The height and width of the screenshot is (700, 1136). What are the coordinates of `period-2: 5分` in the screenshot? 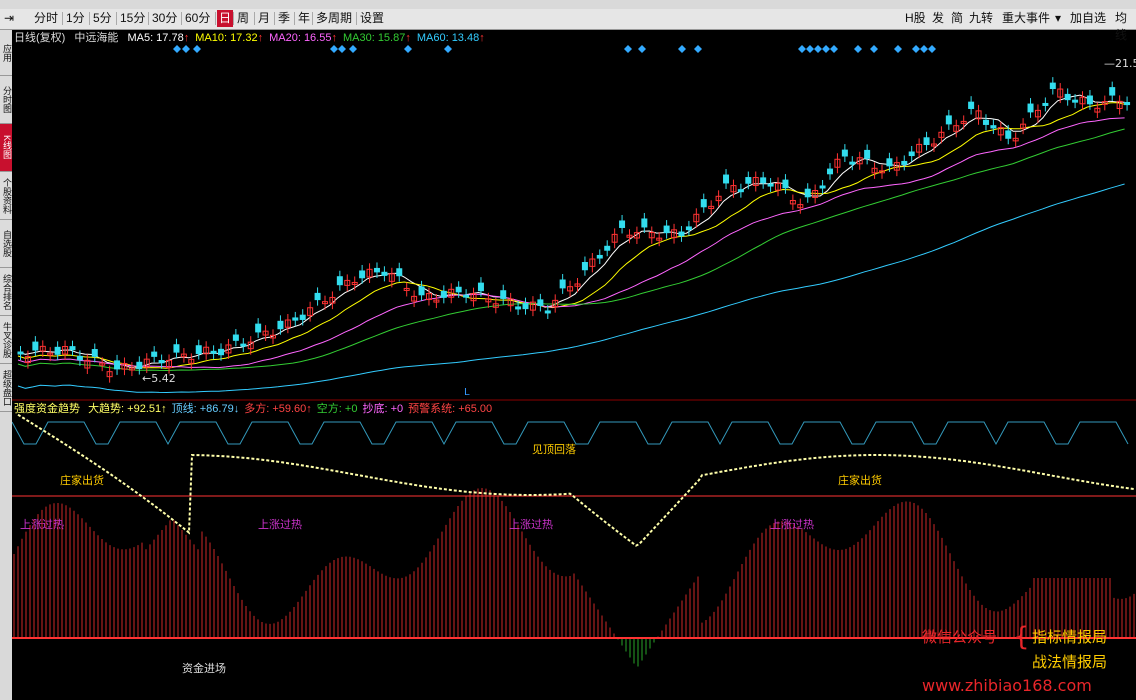 It's located at (102, 18).